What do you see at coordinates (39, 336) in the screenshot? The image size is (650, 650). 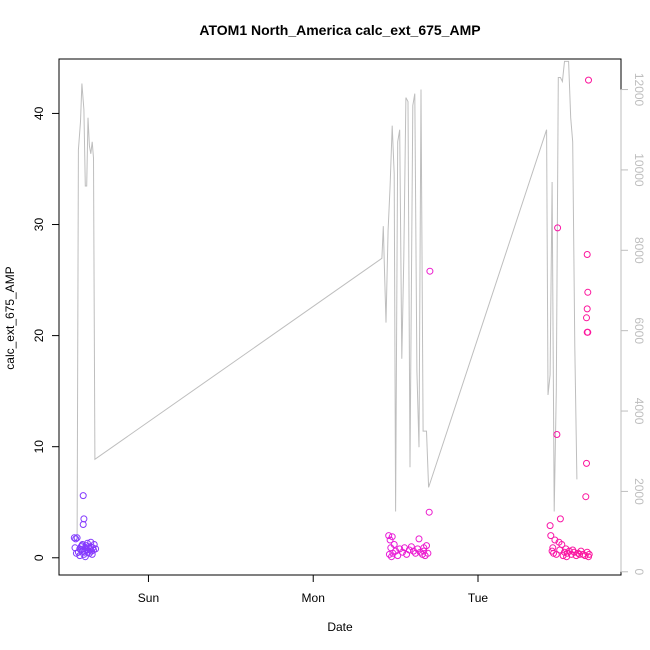 I see `y-tick-label: 20` at bounding box center [39, 336].